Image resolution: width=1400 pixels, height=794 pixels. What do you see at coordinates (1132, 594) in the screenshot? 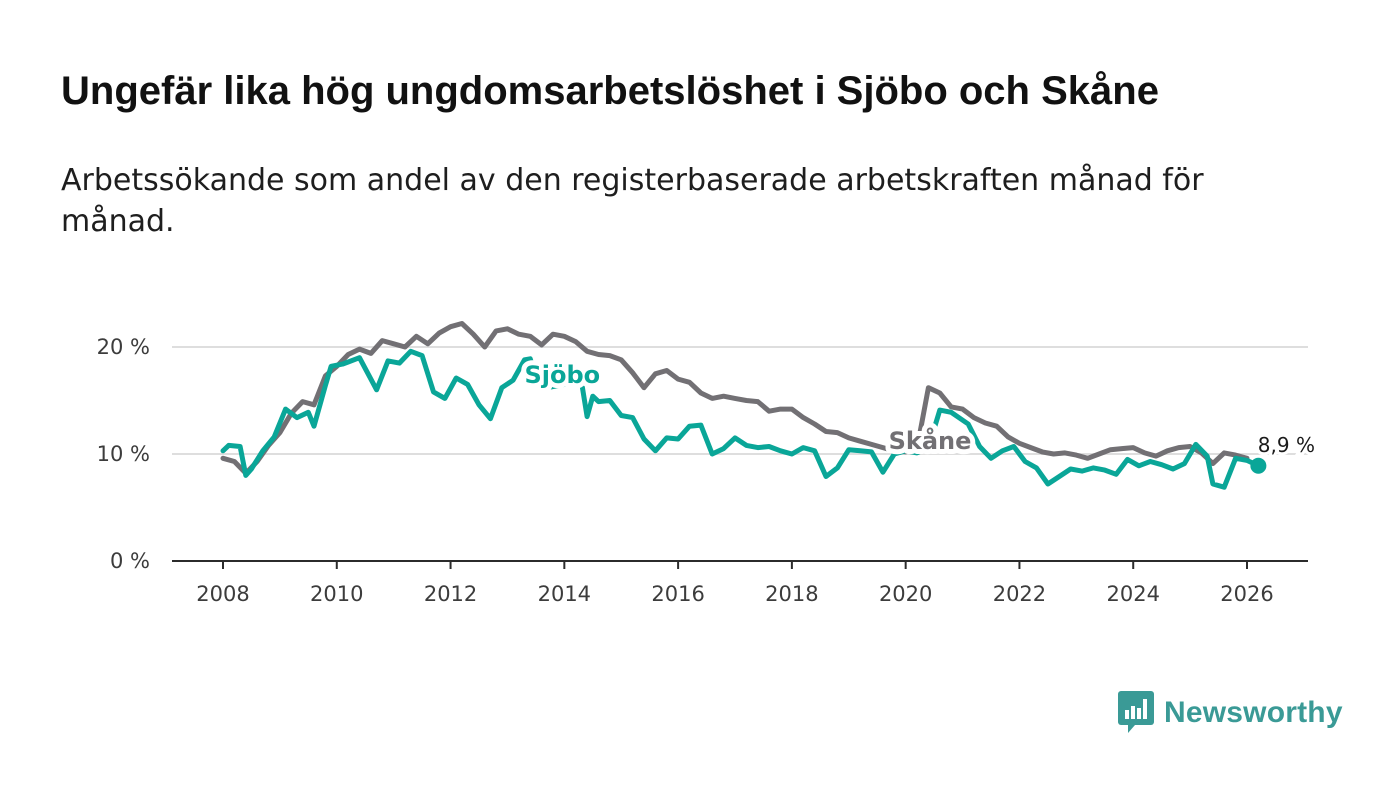
I see `x-tick-label: 2024` at bounding box center [1132, 594].